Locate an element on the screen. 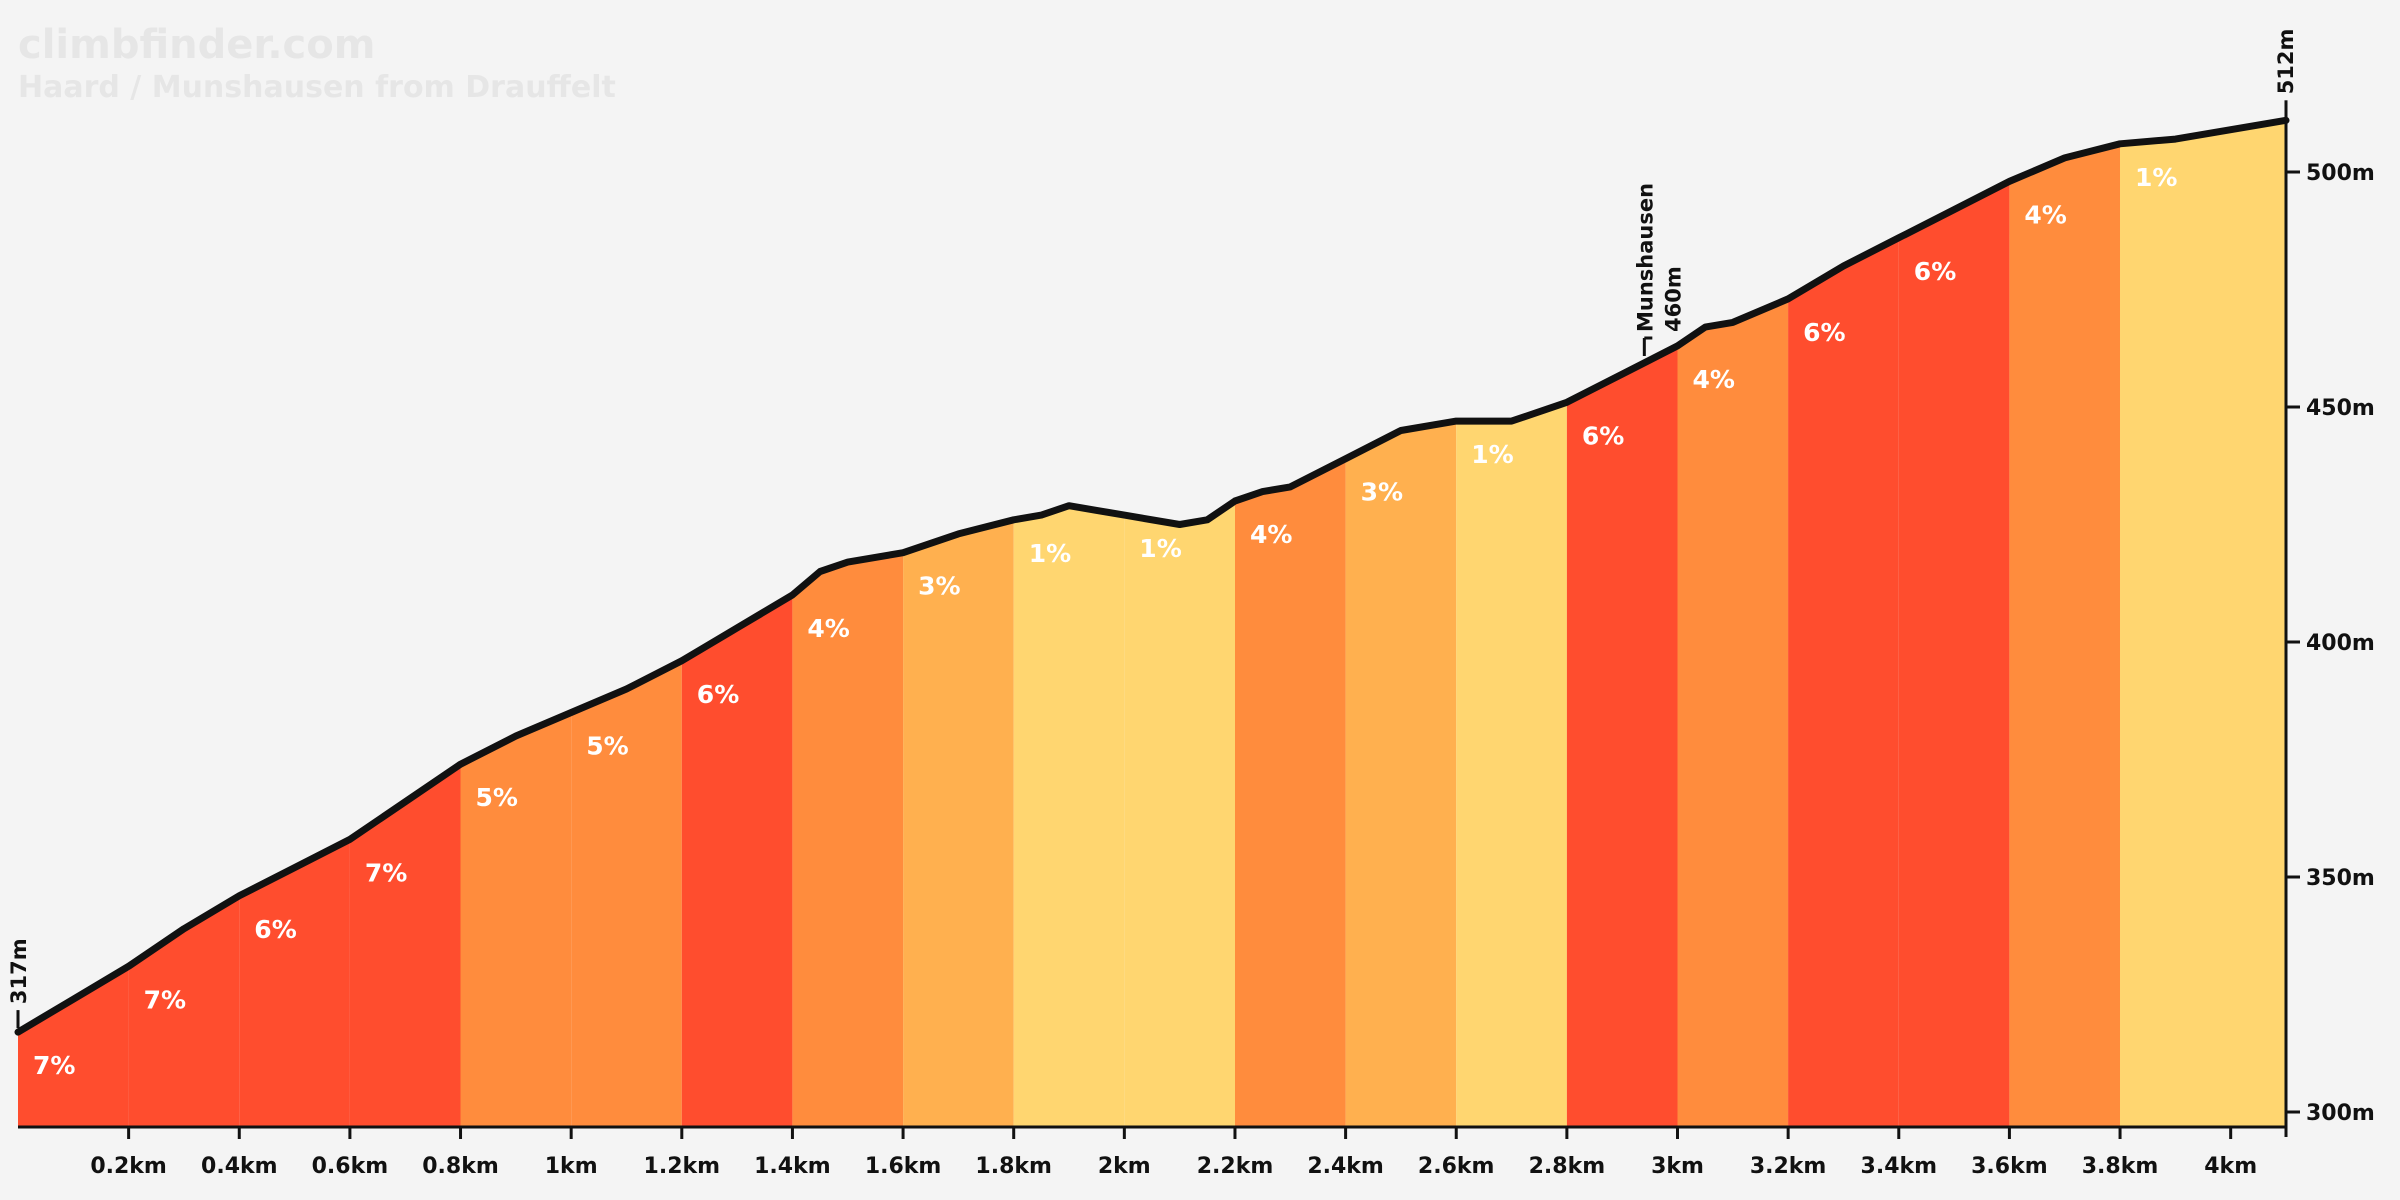  x-tick-label: 0.6km is located at coordinates (350, 1166).